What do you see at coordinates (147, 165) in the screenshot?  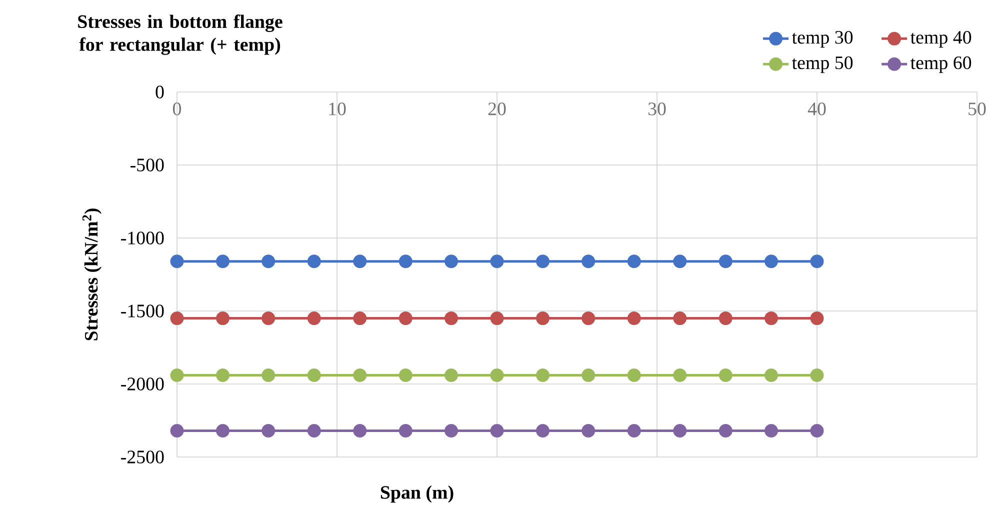 I see `y-tick-label: -500` at bounding box center [147, 165].